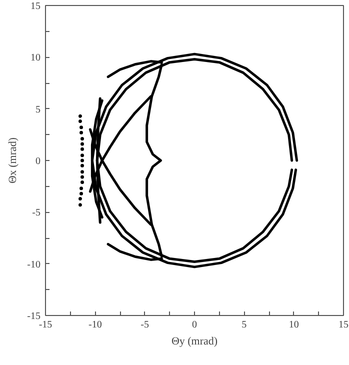  Describe the element at coordinates (35, 6) in the screenshot. I see `y-tick-label: 15` at that location.